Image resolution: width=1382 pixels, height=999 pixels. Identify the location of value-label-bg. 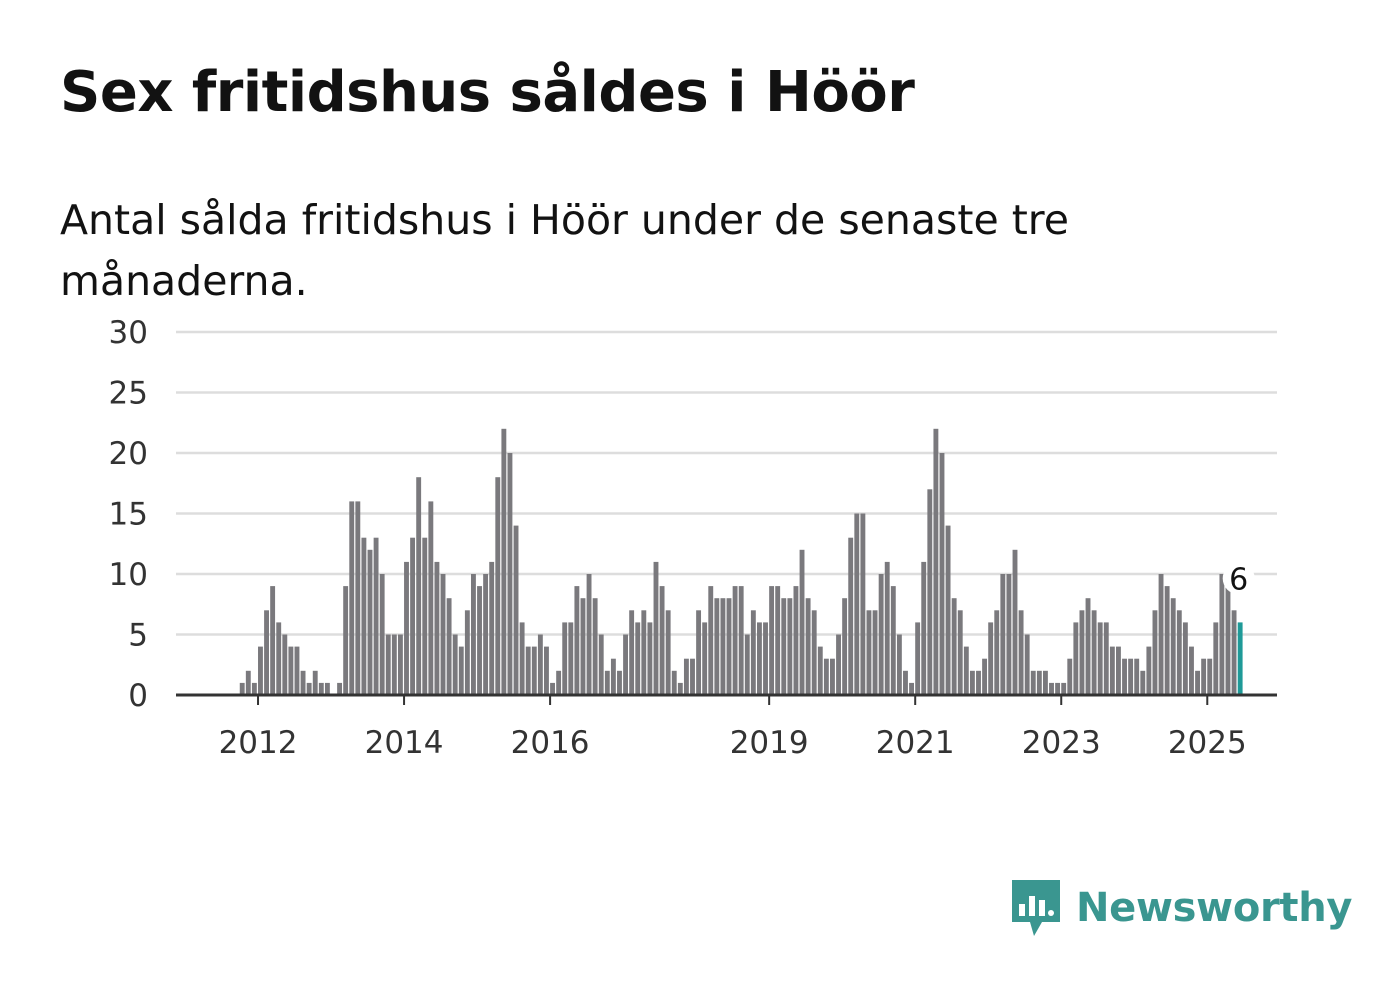
(1238, 578).